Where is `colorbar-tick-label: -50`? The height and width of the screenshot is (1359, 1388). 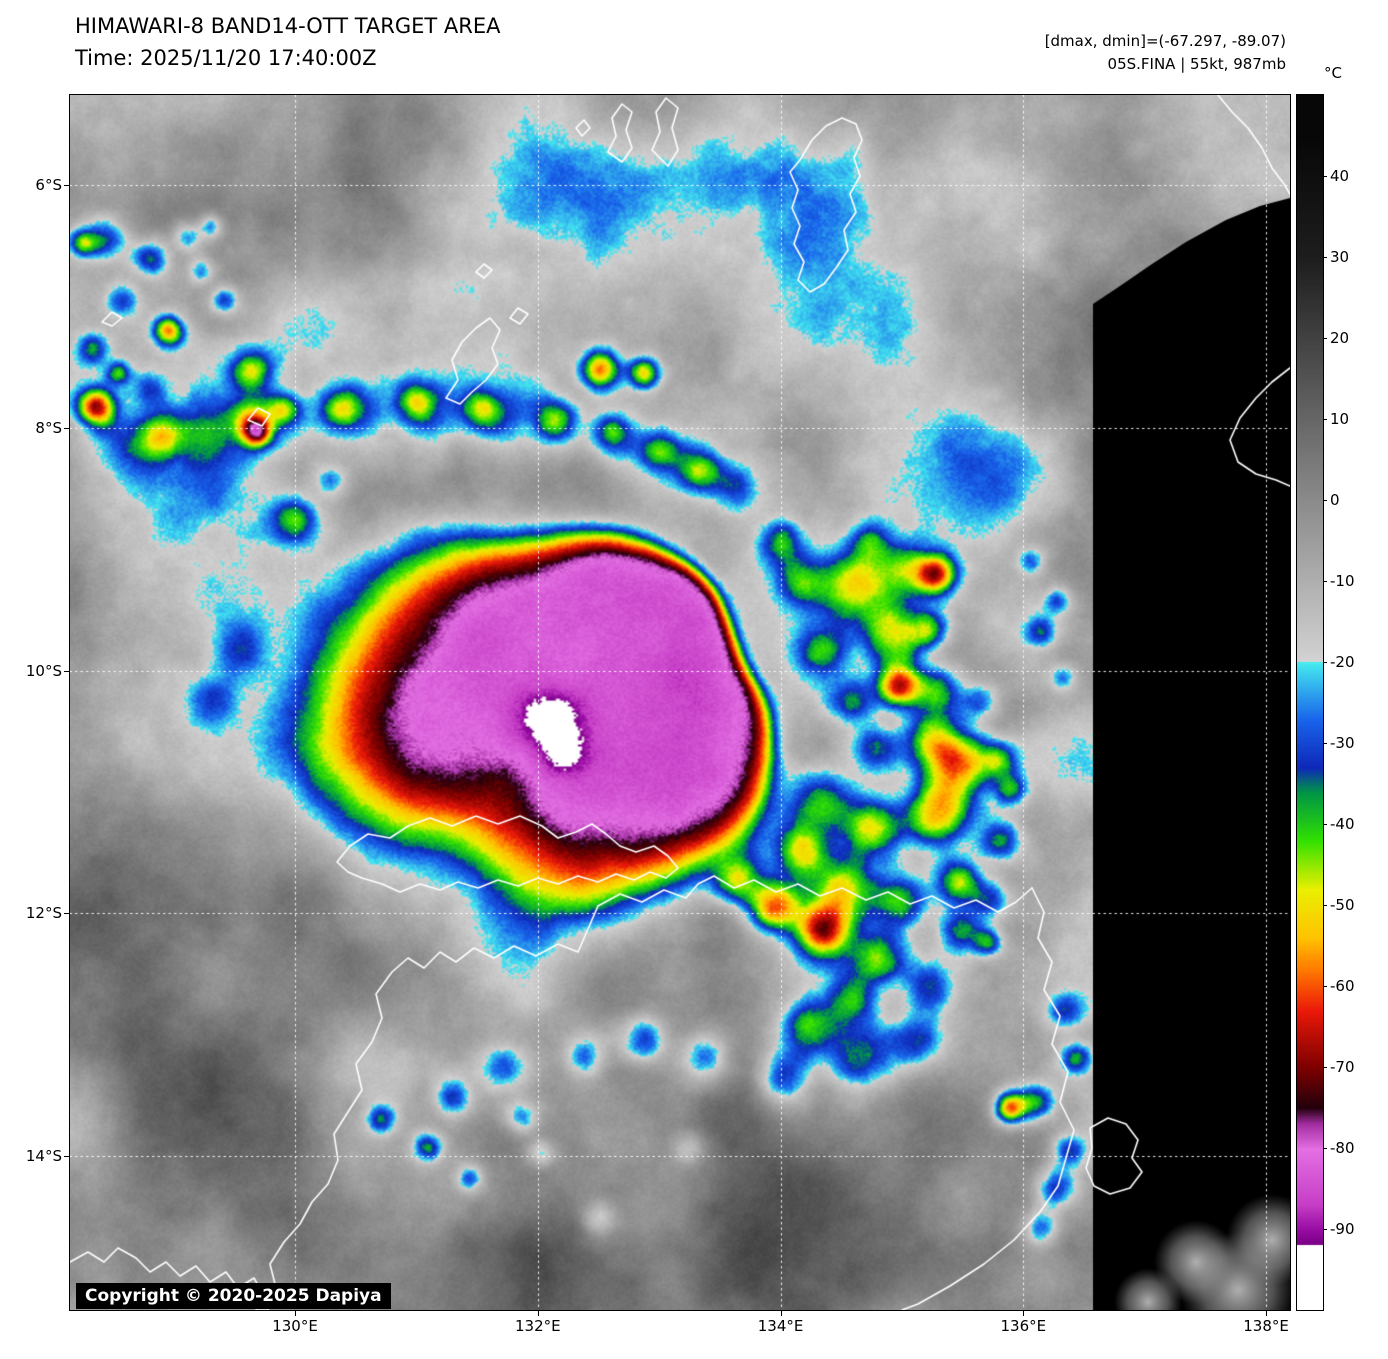
colorbar-tick-label: -50 is located at coordinates (1342, 905).